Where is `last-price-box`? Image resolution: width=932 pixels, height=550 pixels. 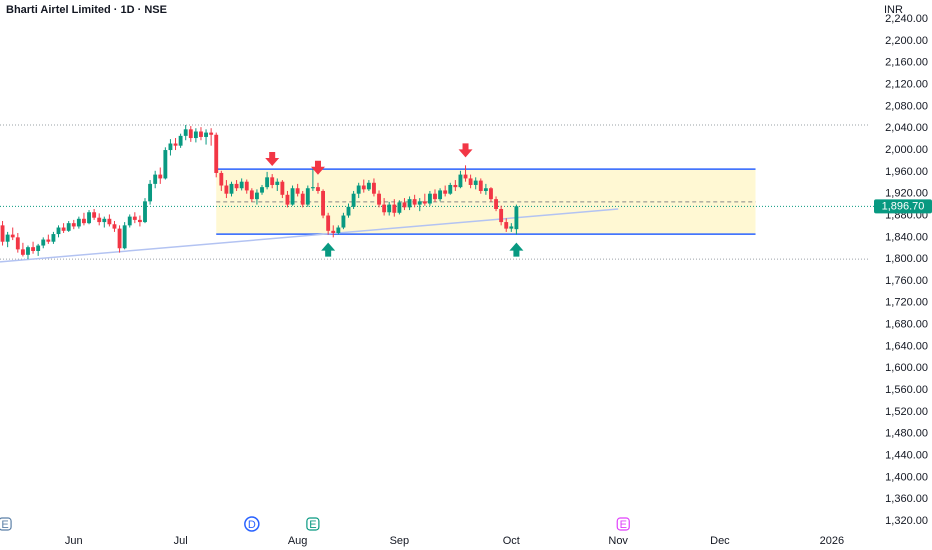 last-price-box is located at coordinates (903, 206).